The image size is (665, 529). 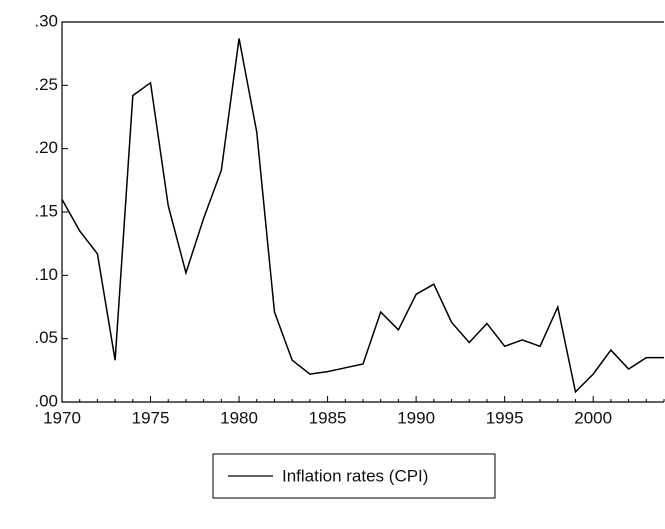 What do you see at coordinates (328, 417) in the screenshot?
I see `x-tick-label: 1985` at bounding box center [328, 417].